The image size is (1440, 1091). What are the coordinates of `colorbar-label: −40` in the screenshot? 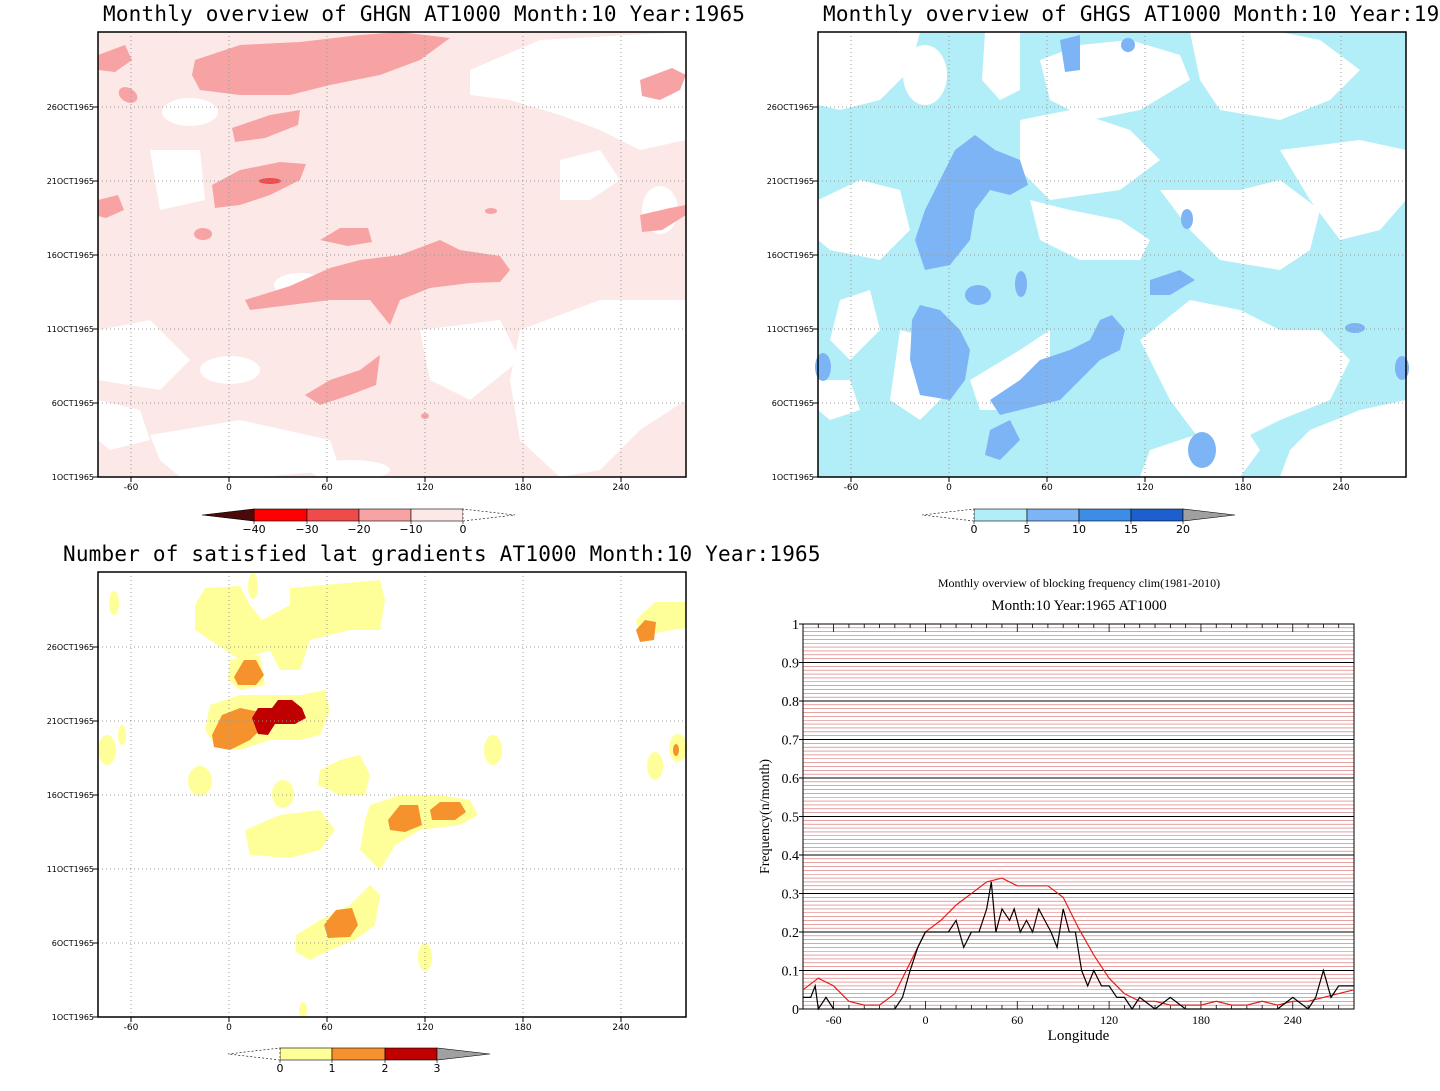 It's located at (253, 529).